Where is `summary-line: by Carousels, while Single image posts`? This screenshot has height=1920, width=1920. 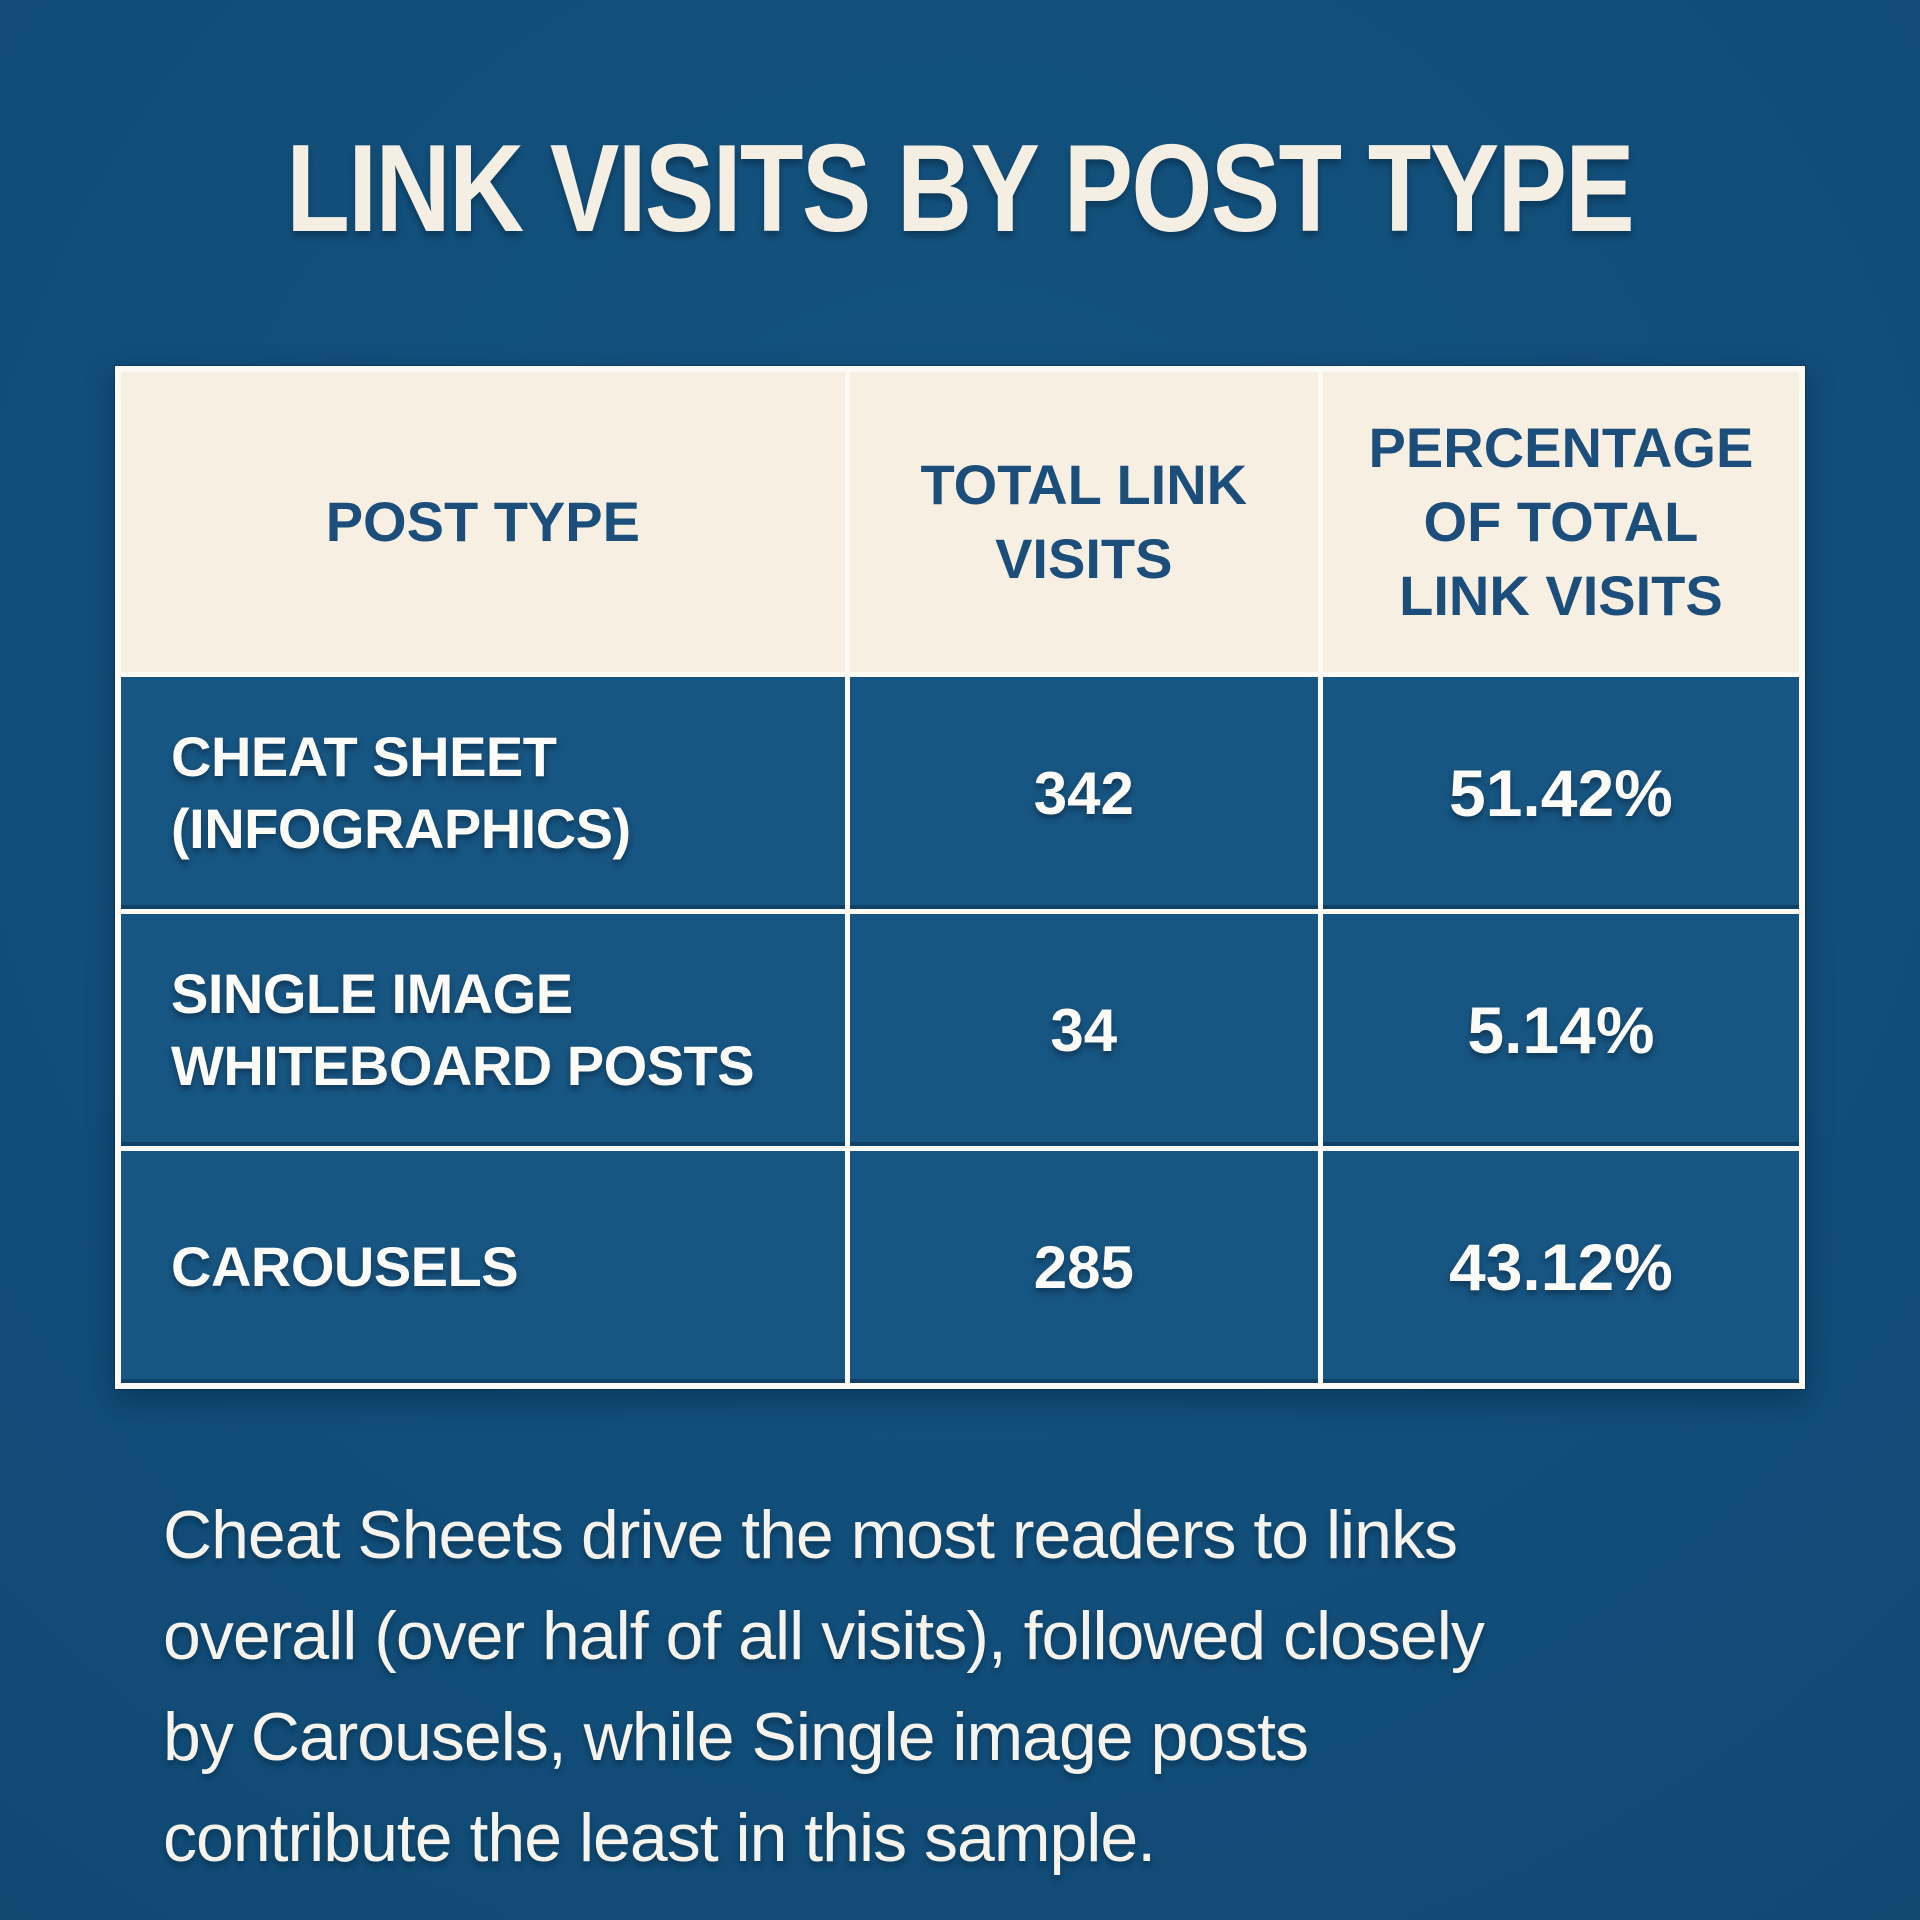 summary-line: by Carousels, while Single image posts is located at coordinates (736, 1737).